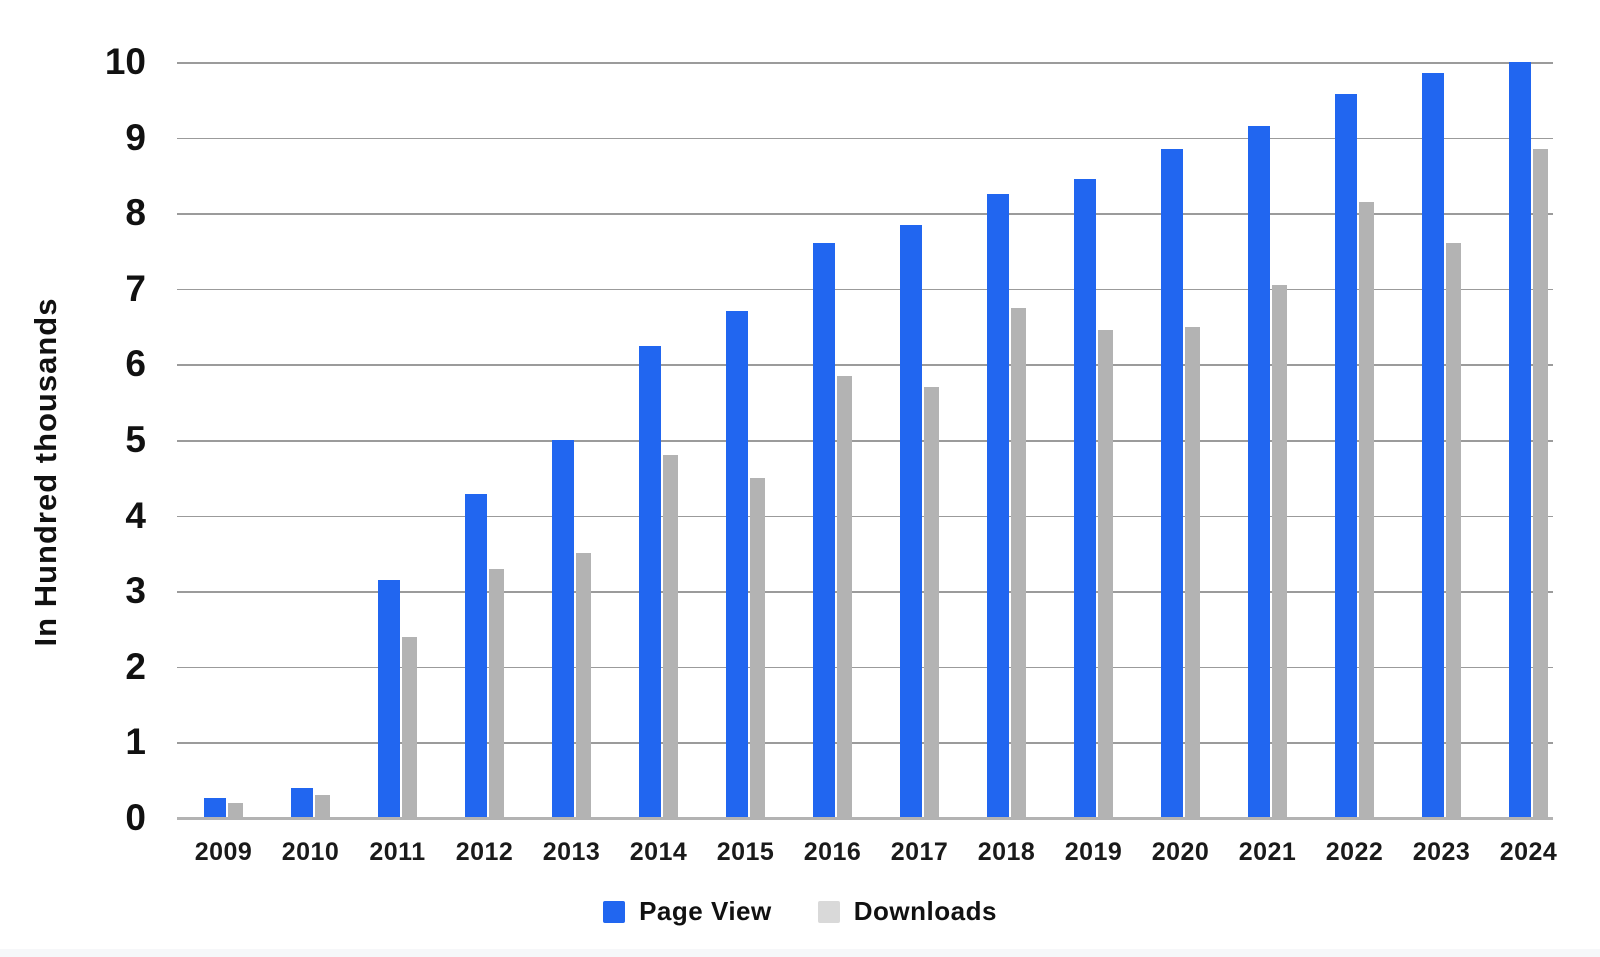  Describe the element at coordinates (832, 852) in the screenshot. I see `x-tick-label-2016: 2016` at that location.